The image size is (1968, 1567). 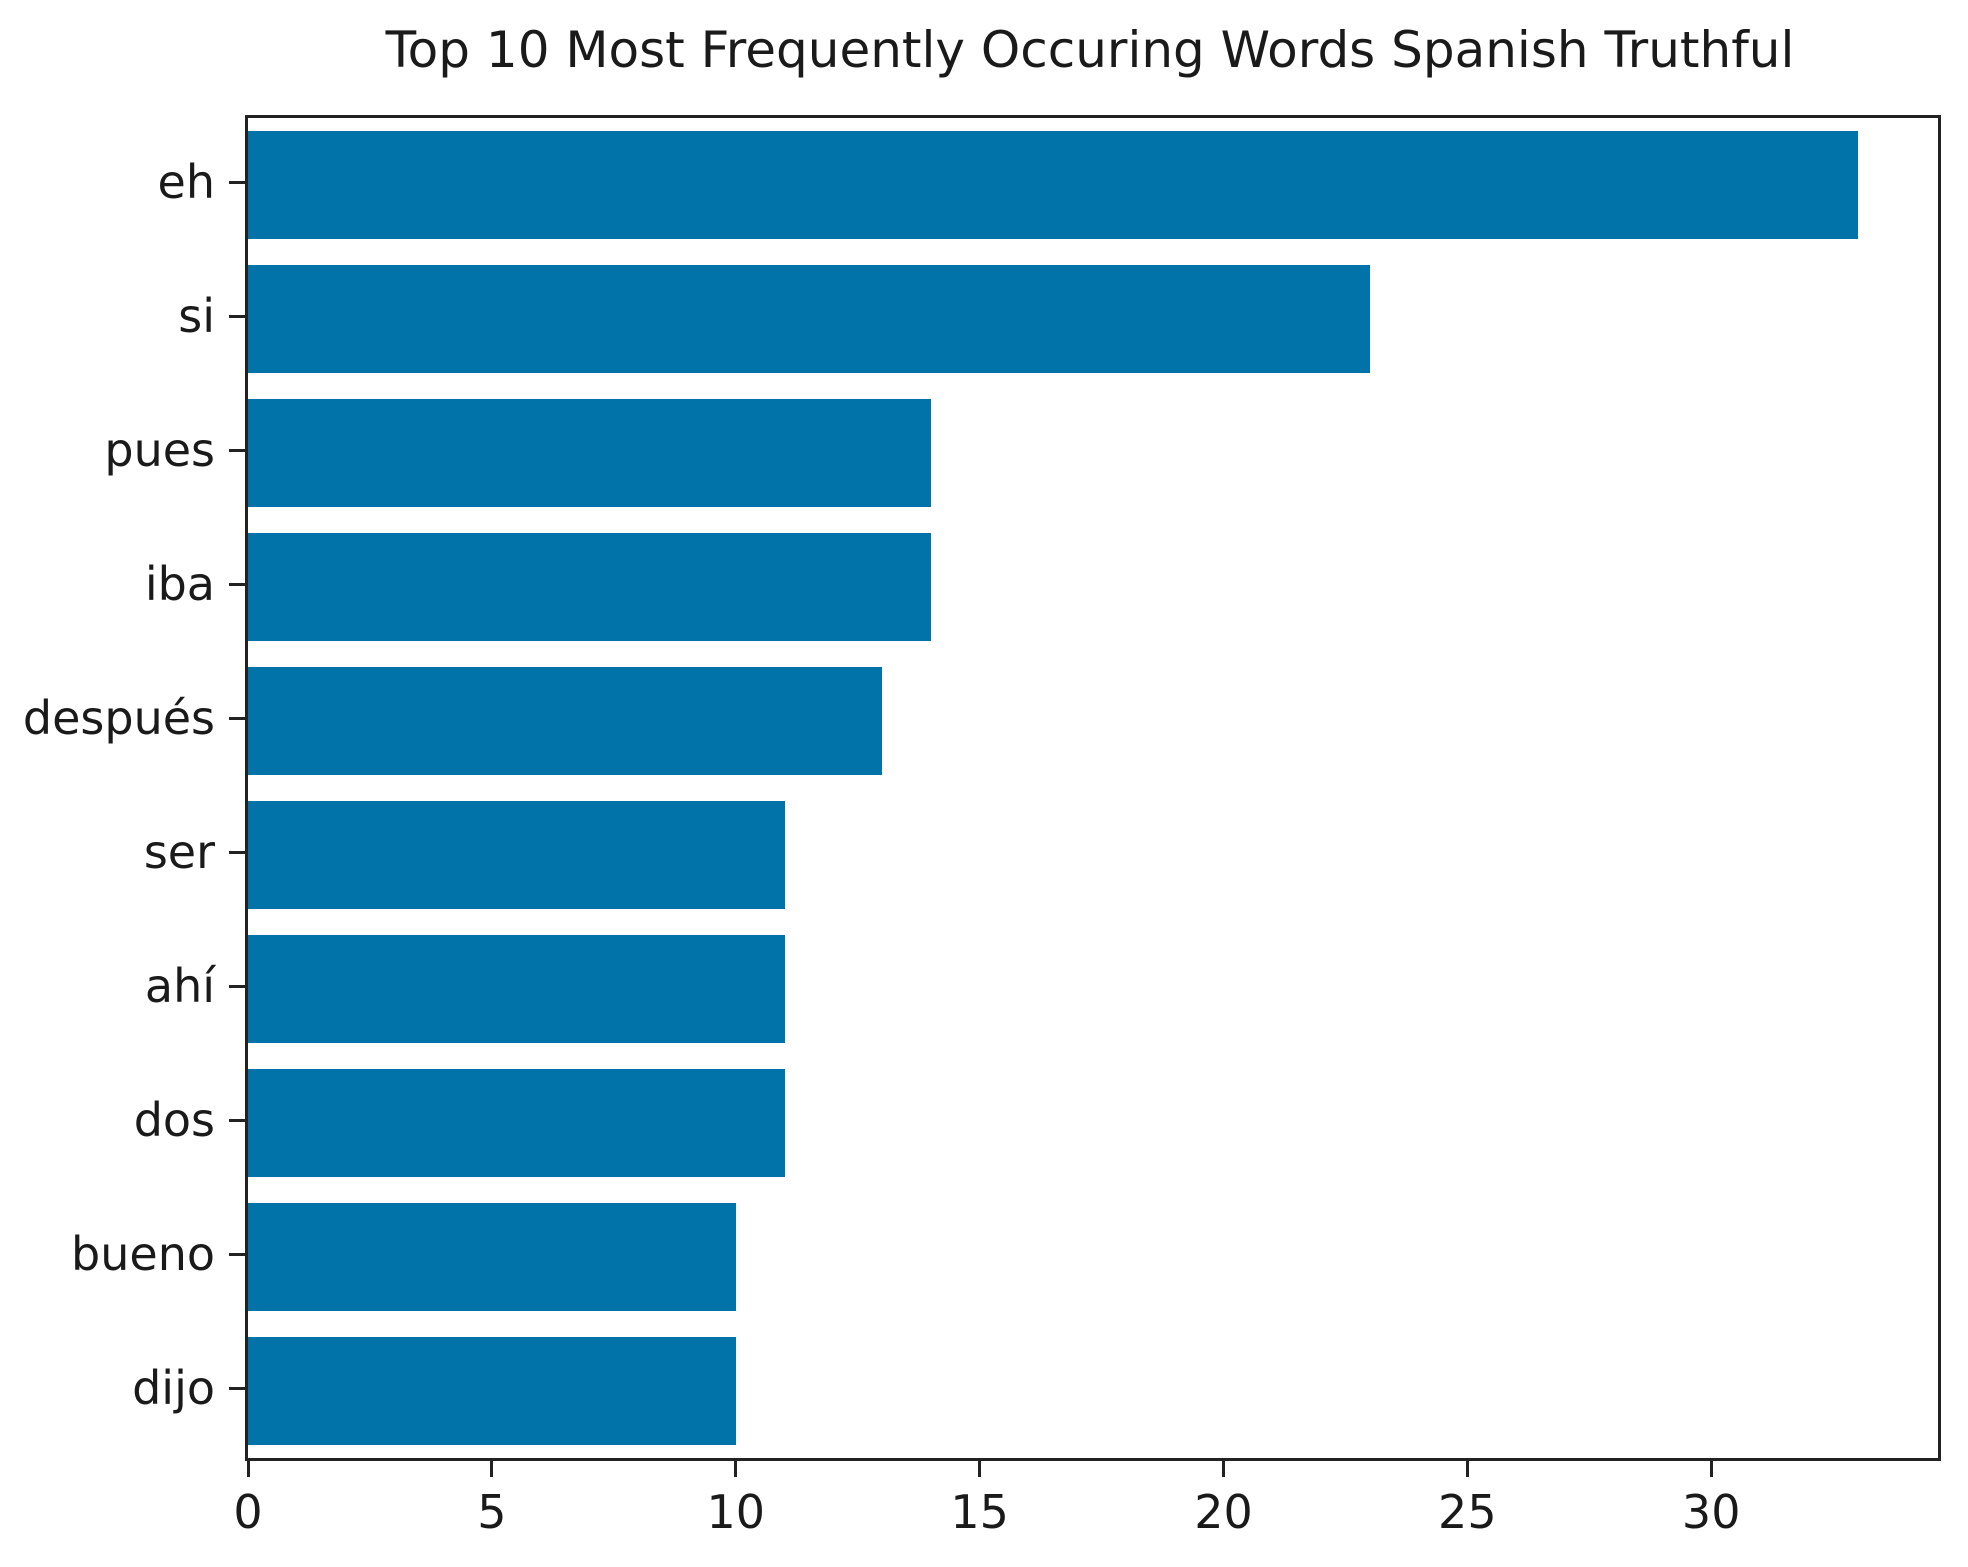 I want to click on xtick-label-10: 10, so click(x=735, y=1512).